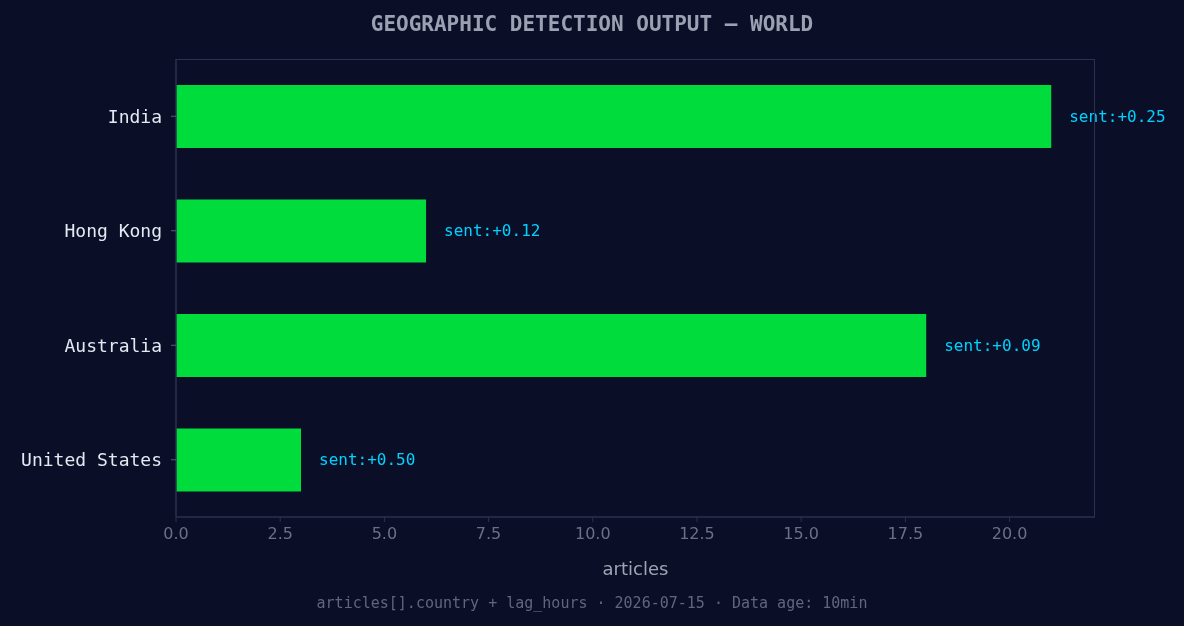  Describe the element at coordinates (91, 460) in the screenshot. I see `y-tick-label: United States` at that location.